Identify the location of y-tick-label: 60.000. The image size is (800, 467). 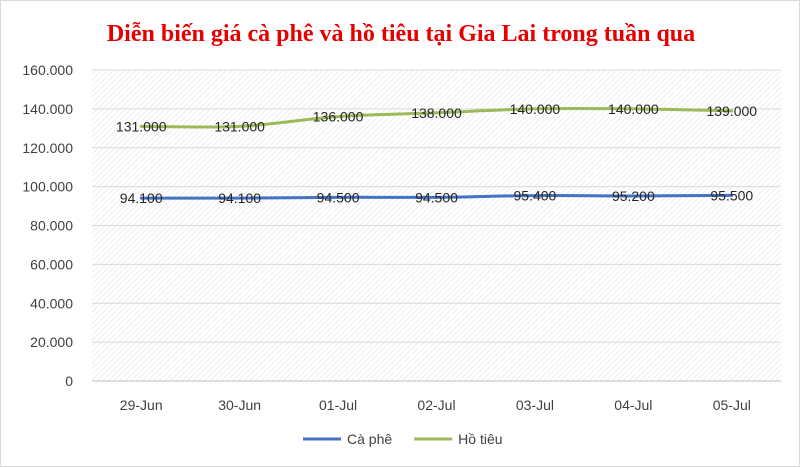
(51, 264).